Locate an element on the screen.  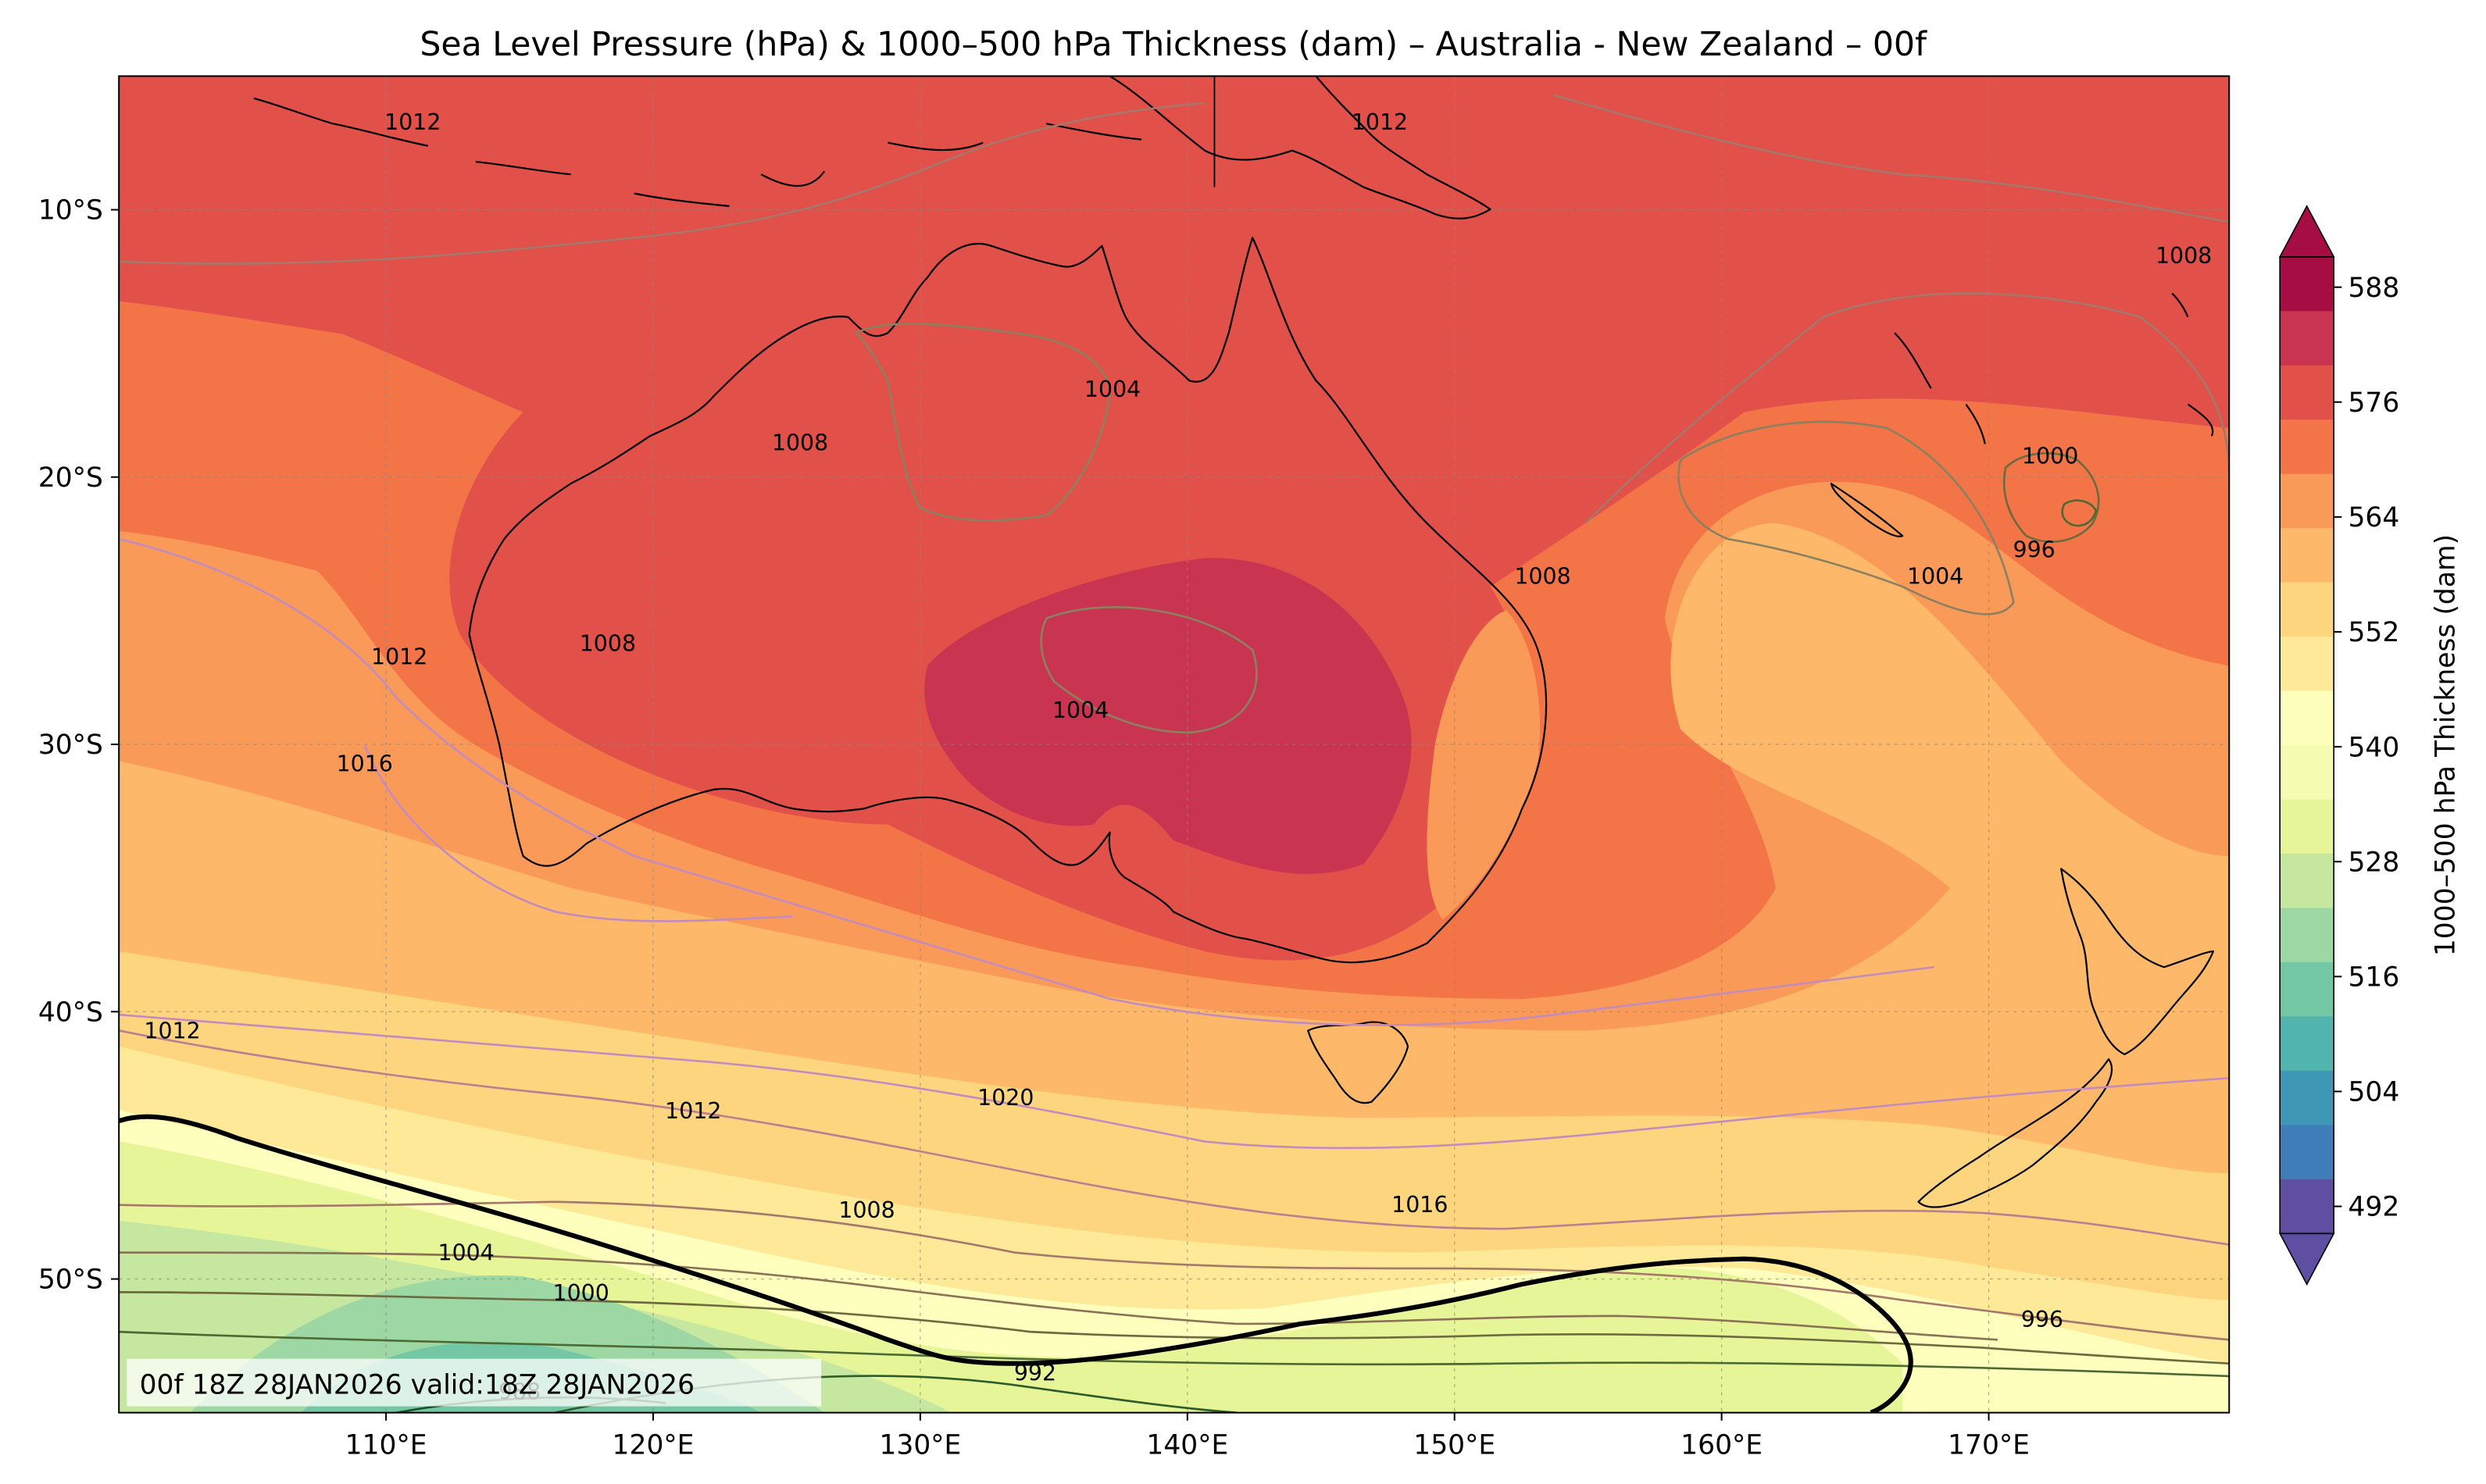
colorbar-tick-label: 492 is located at coordinates (2373, 1207).